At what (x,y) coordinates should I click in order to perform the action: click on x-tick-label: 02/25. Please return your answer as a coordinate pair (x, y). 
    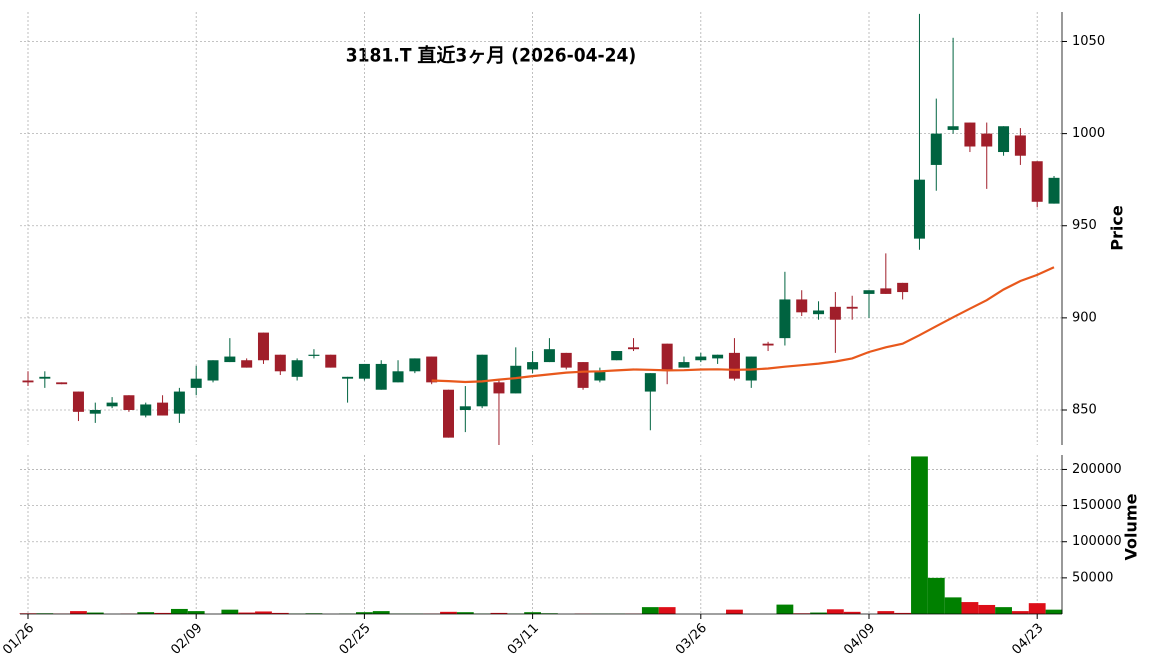
    Looking at the image, I should click on (355, 639).